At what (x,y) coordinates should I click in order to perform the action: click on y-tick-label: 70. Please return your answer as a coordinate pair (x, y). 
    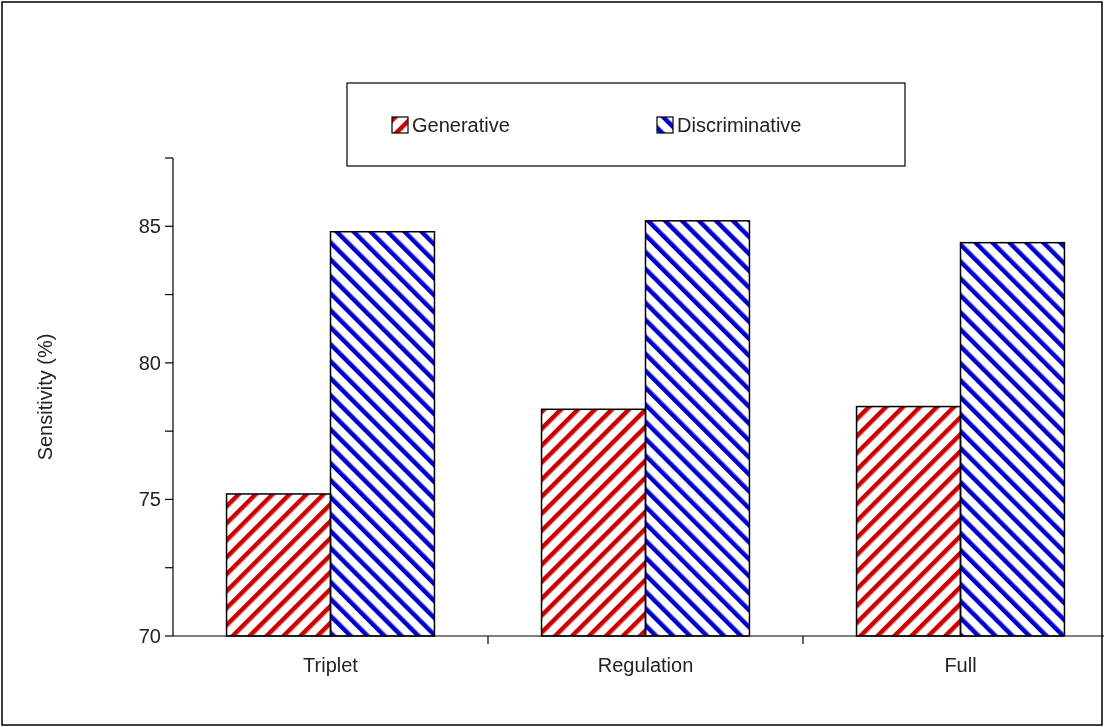
    Looking at the image, I should click on (149, 636).